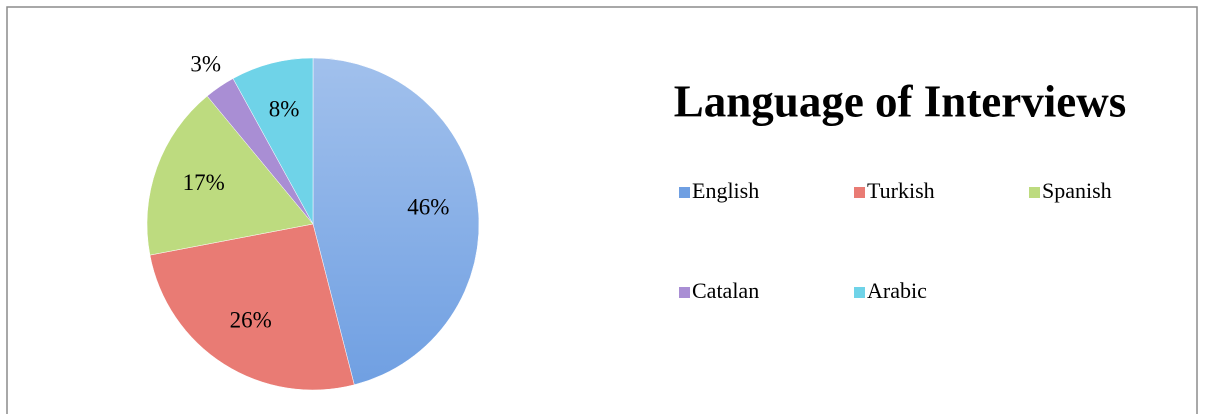  What do you see at coordinates (251, 319) in the screenshot?
I see `value-label: 26%` at bounding box center [251, 319].